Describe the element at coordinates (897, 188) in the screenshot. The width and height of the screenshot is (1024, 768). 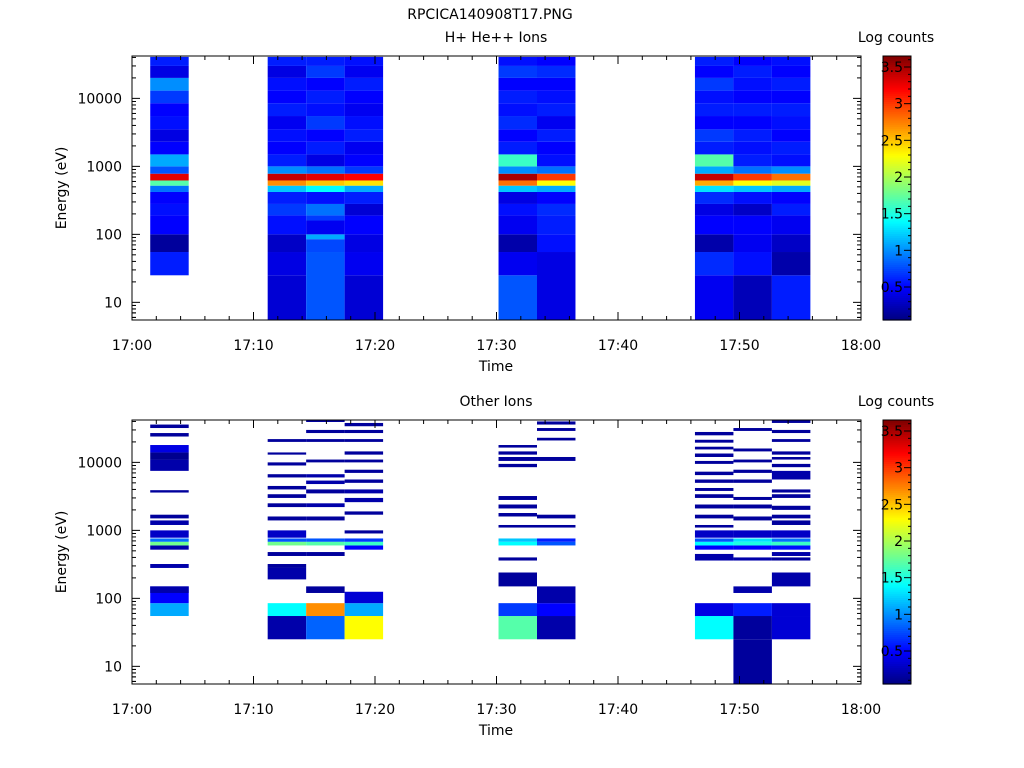
I see `colorbar-frame` at that location.